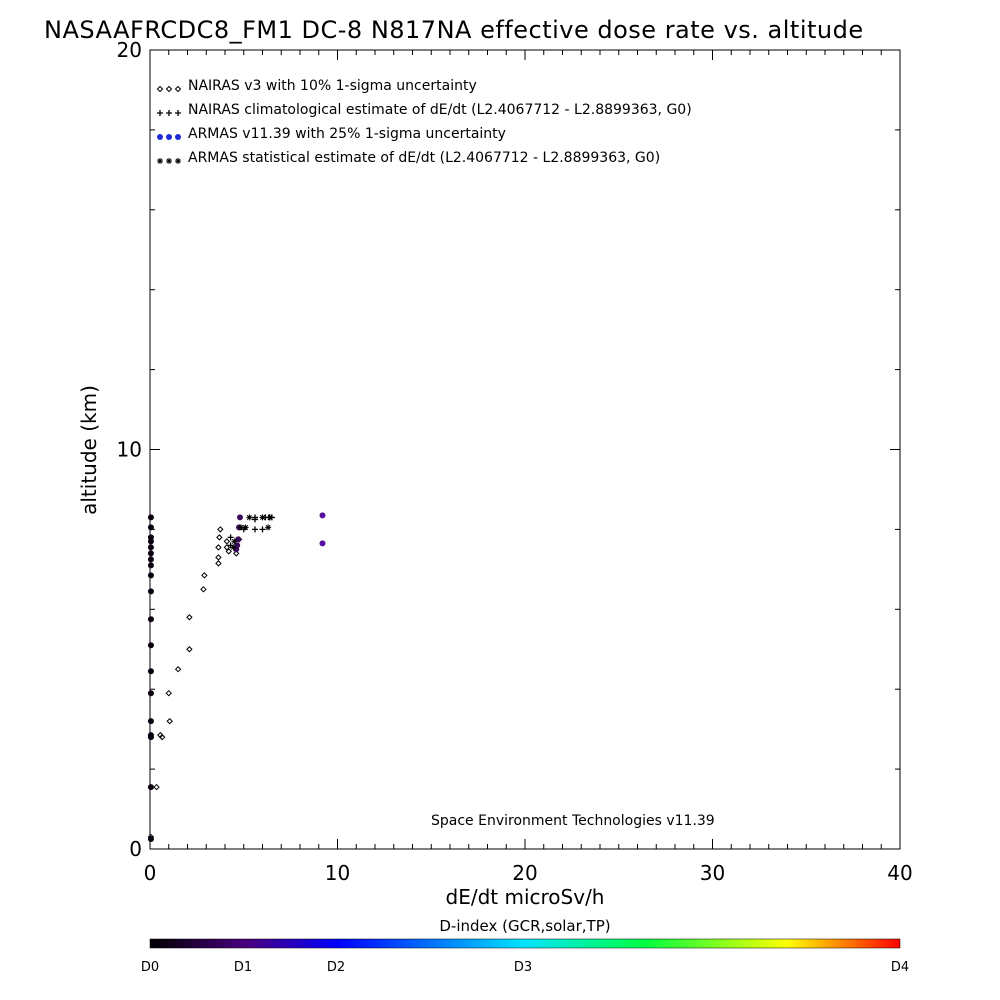 The height and width of the screenshot is (1000, 1000). I want to click on x-tick-label: 20, so click(524, 873).